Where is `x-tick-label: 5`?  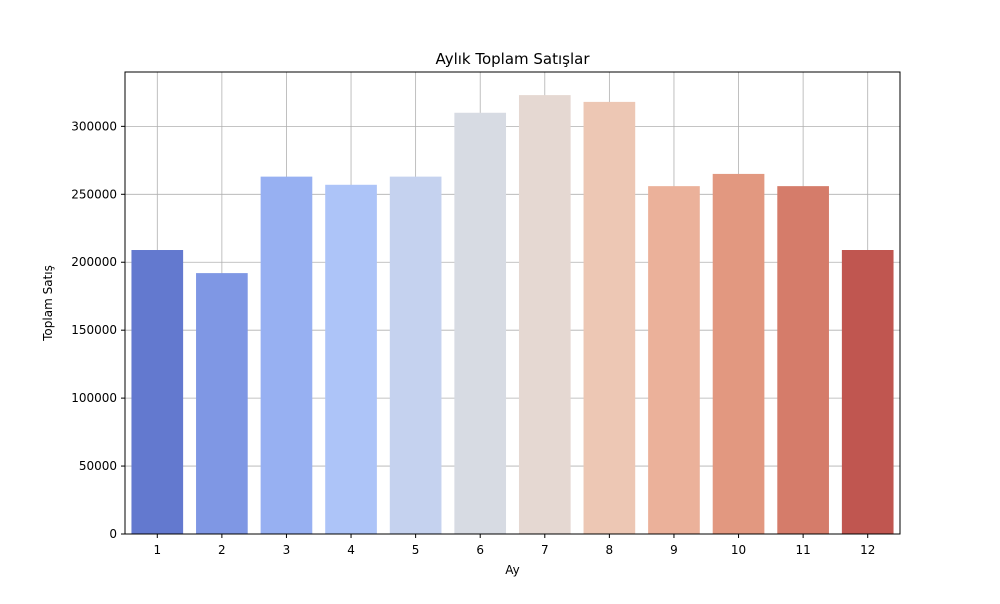 x-tick-label: 5 is located at coordinates (416, 550).